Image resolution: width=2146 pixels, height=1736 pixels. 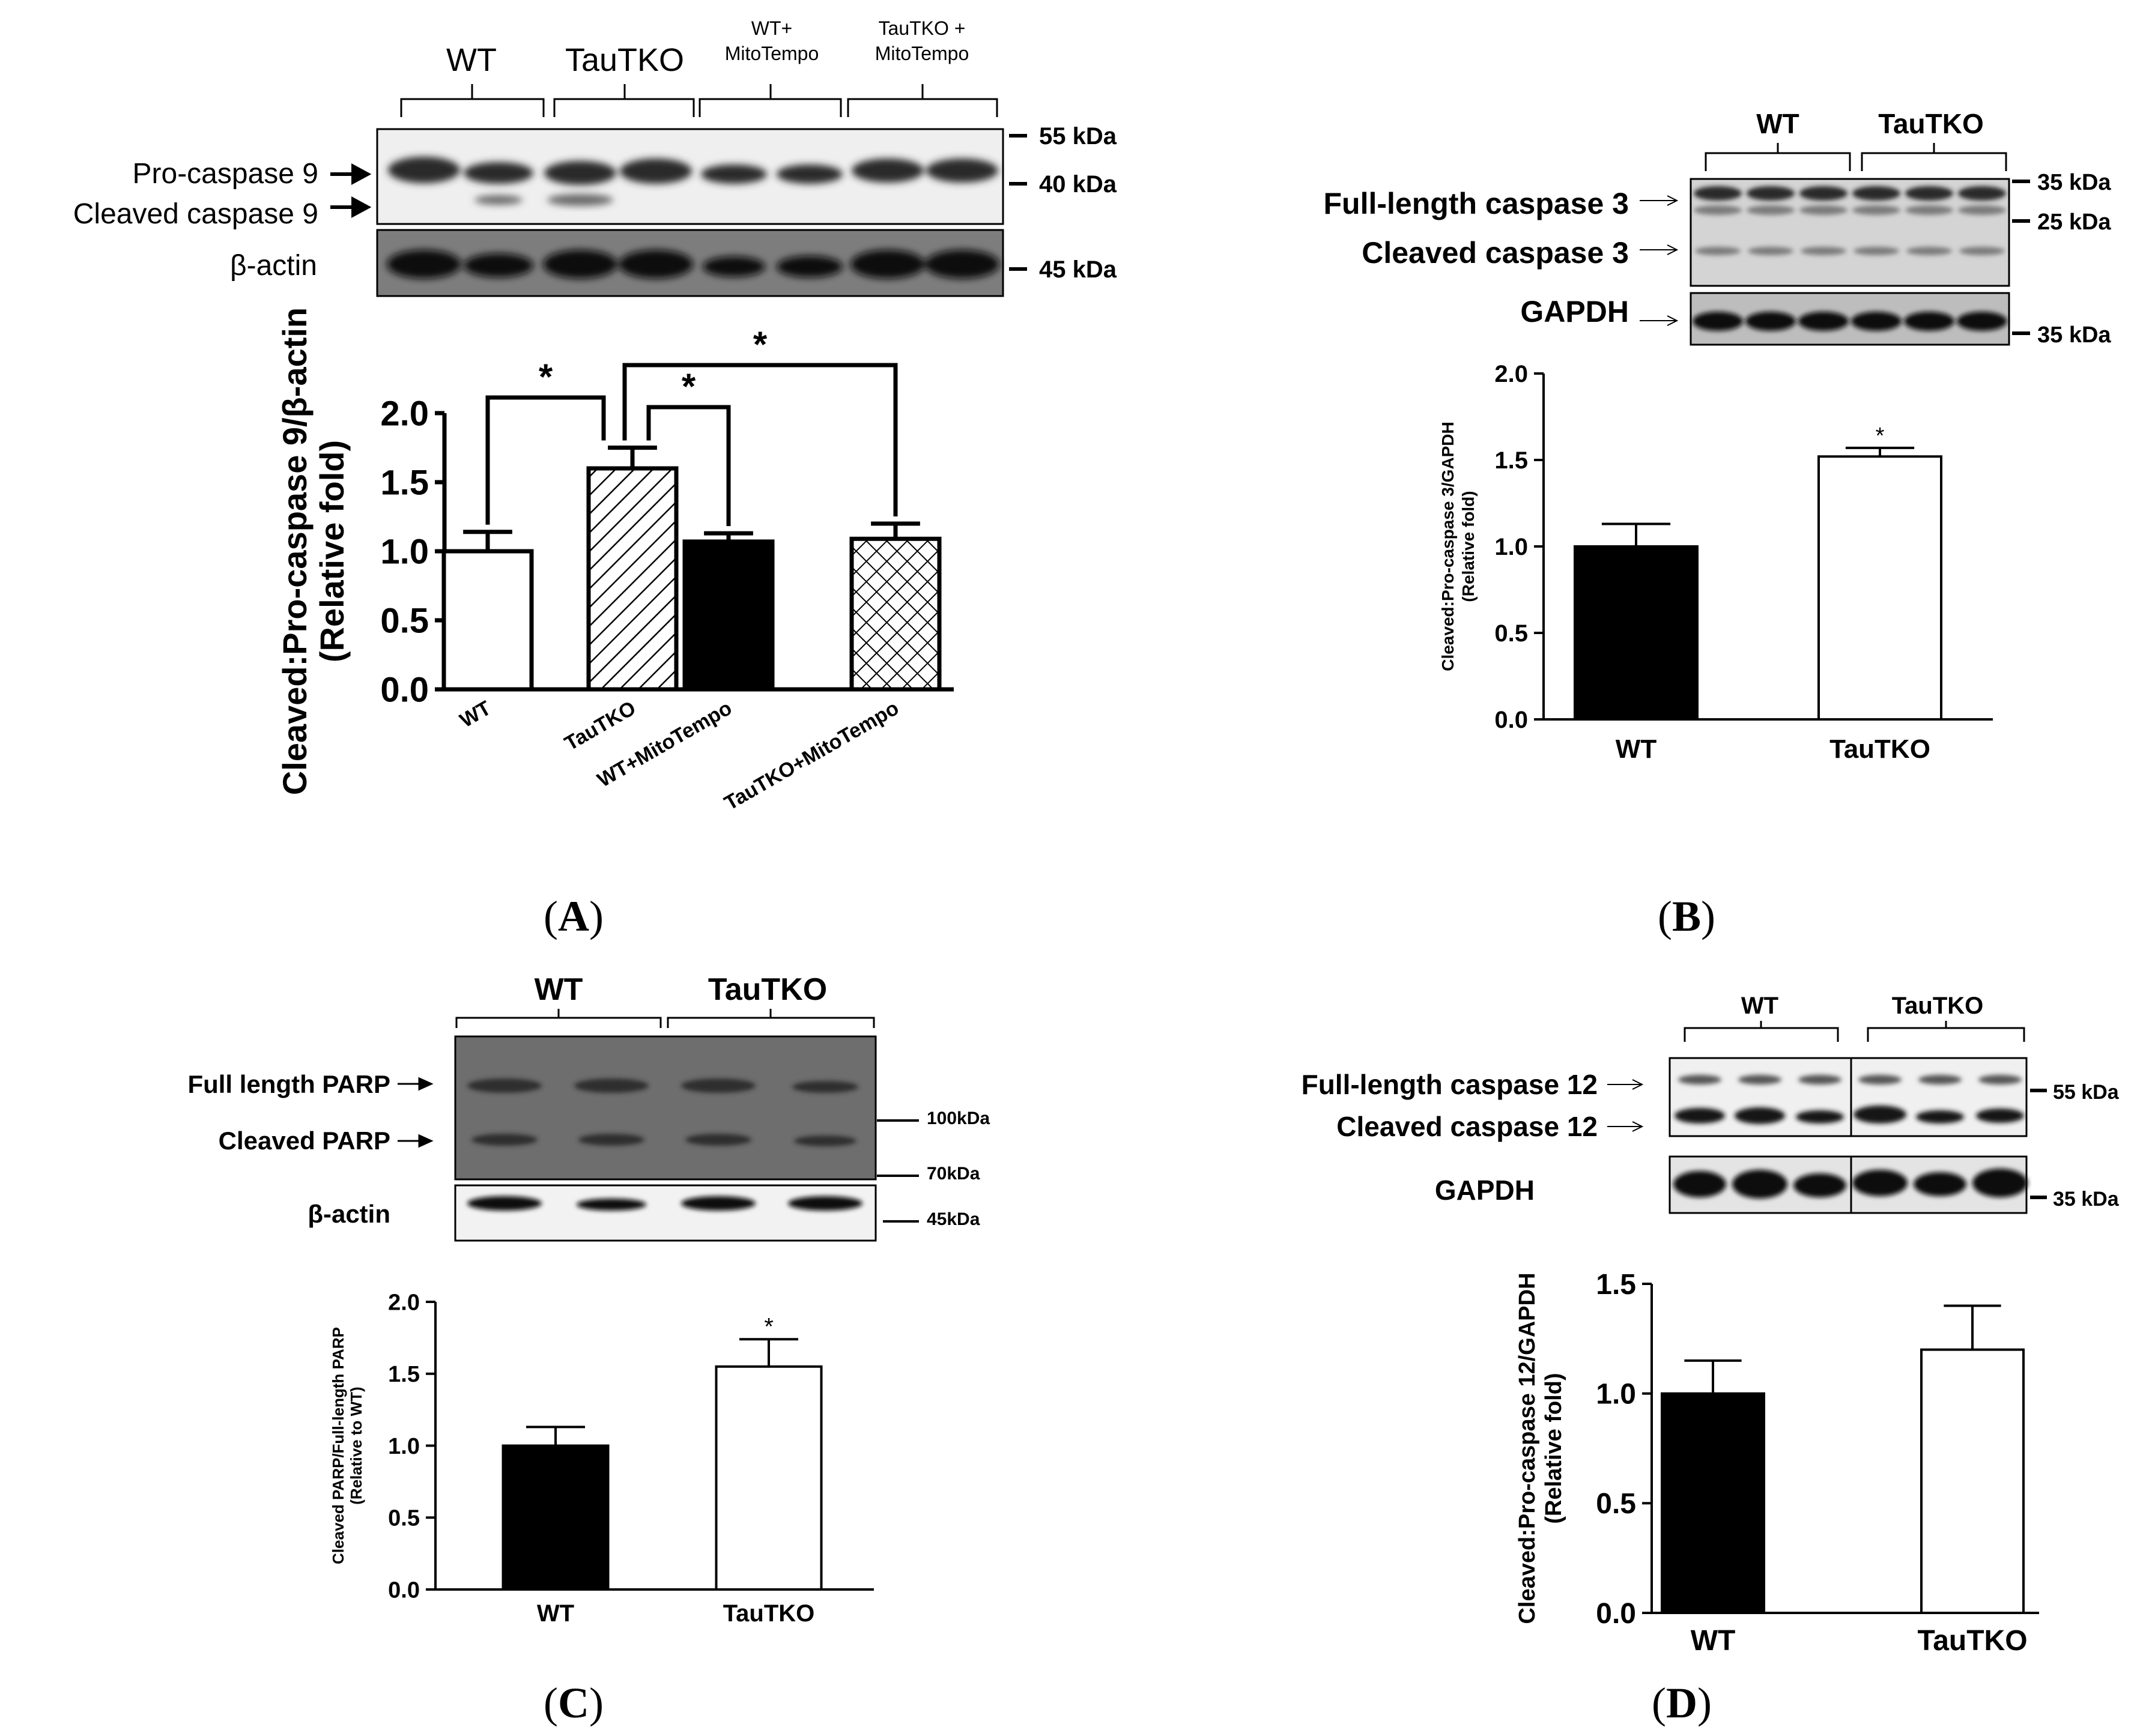 What do you see at coordinates (895, 614) in the screenshot?
I see `bar-tautko-mitotempo` at bounding box center [895, 614].